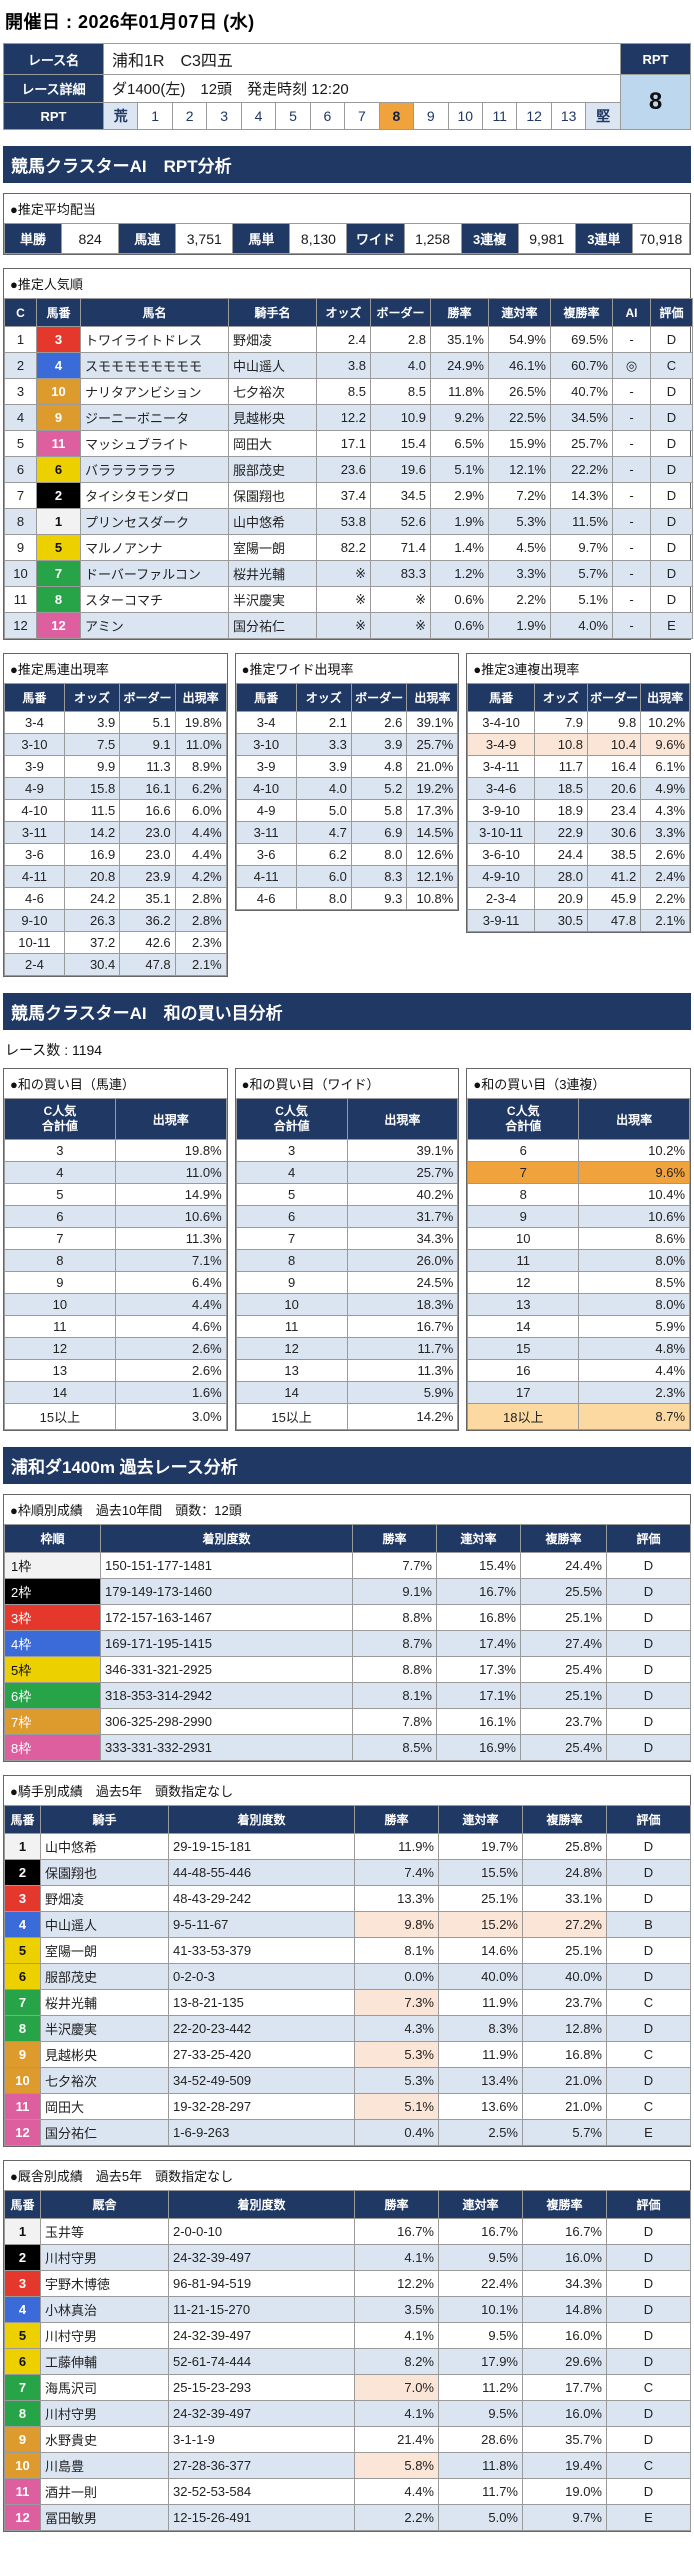 The height and width of the screenshot is (2560, 694). What do you see at coordinates (396, 1872) in the screenshot?
I see `cell-win-rate: 7.4%` at bounding box center [396, 1872].